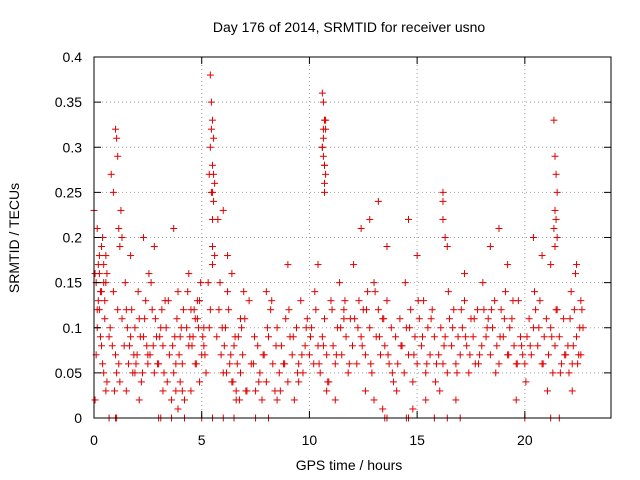 This screenshot has width=640, height=480. Describe the element at coordinates (68, 283) in the screenshot. I see `y-tick-label: 0.15` at that location.